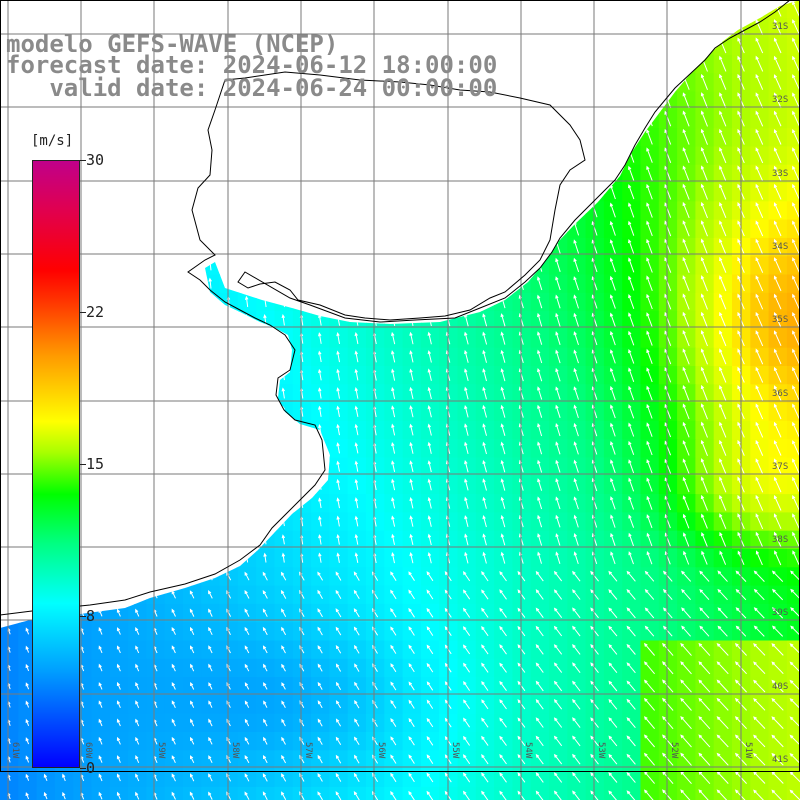 The height and width of the screenshot is (800, 800). I want to click on latitude-label: 32S, so click(780, 100).